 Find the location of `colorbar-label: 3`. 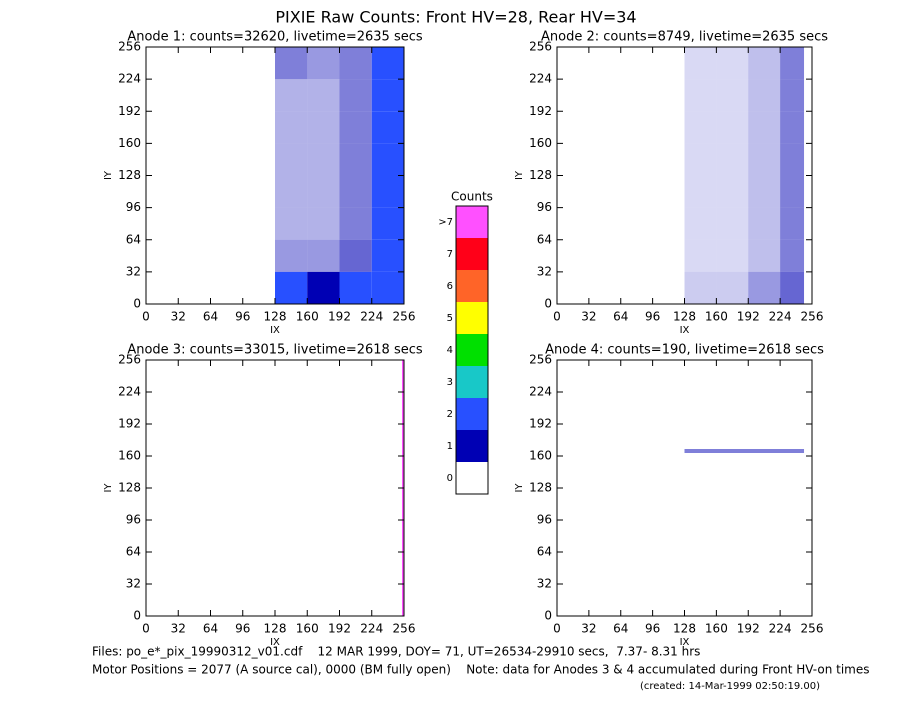

colorbar-label: 3 is located at coordinates (450, 382).